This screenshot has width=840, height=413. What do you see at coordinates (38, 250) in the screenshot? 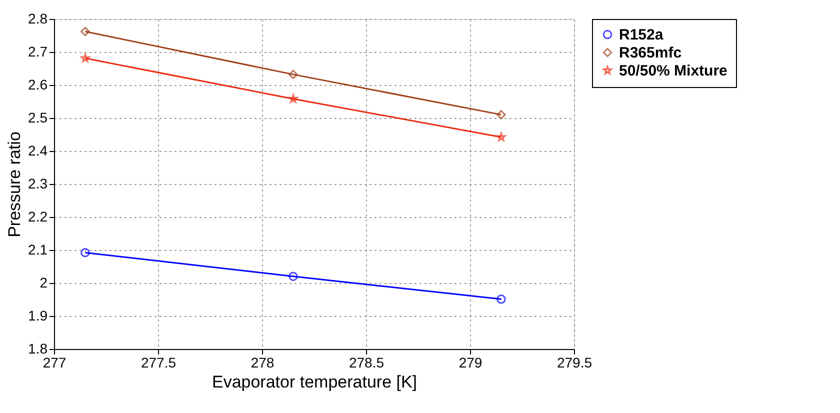
I see `y-tick-label: 2.1` at bounding box center [38, 250].